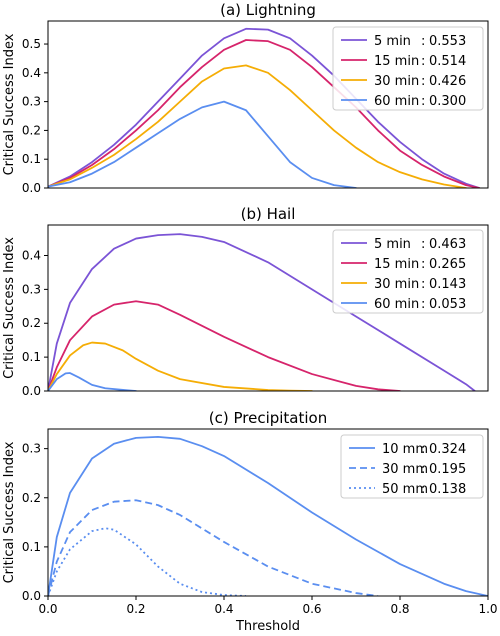  What do you see at coordinates (447, 284) in the screenshot?
I see `legend-value: 0.143` at bounding box center [447, 284].